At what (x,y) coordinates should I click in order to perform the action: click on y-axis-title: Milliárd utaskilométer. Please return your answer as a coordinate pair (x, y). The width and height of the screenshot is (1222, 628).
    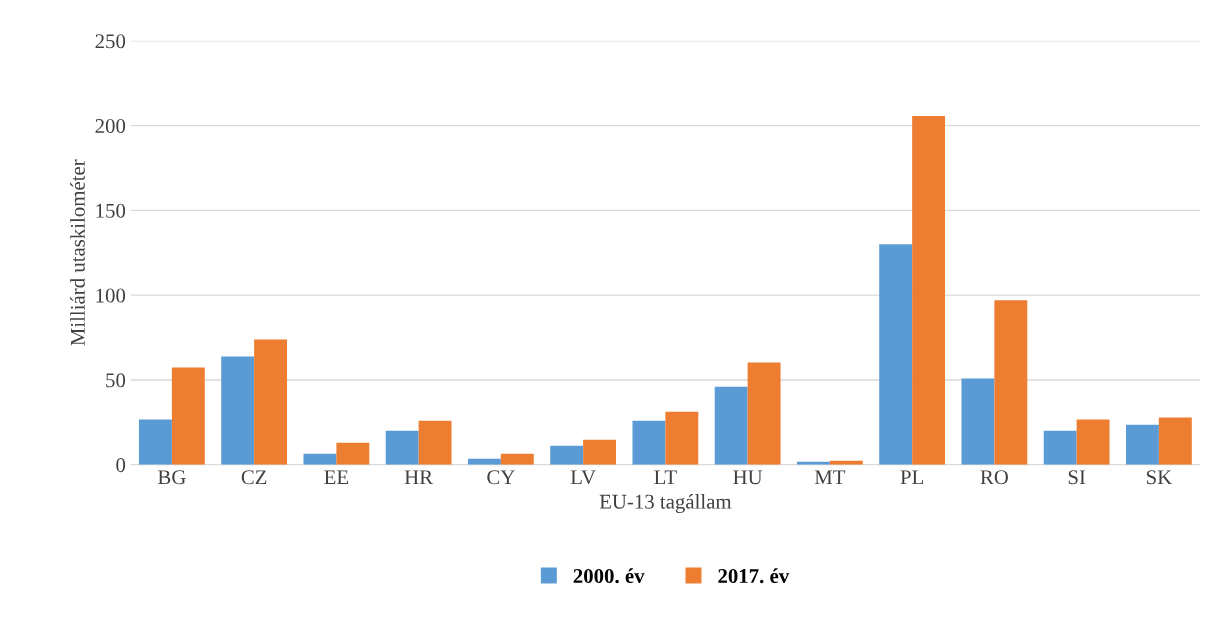
    Looking at the image, I should click on (77, 252).